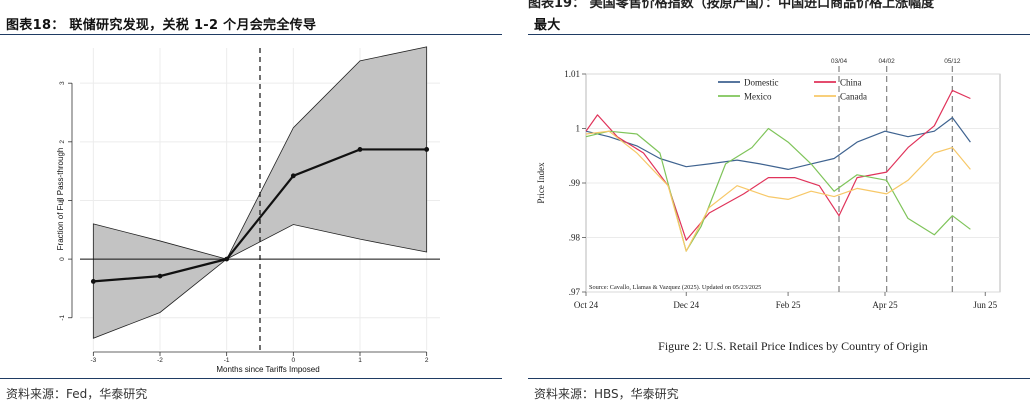 This screenshot has width=1030, height=403. What do you see at coordinates (251, 378) in the screenshot?
I see `left-footer-rule` at bounding box center [251, 378].